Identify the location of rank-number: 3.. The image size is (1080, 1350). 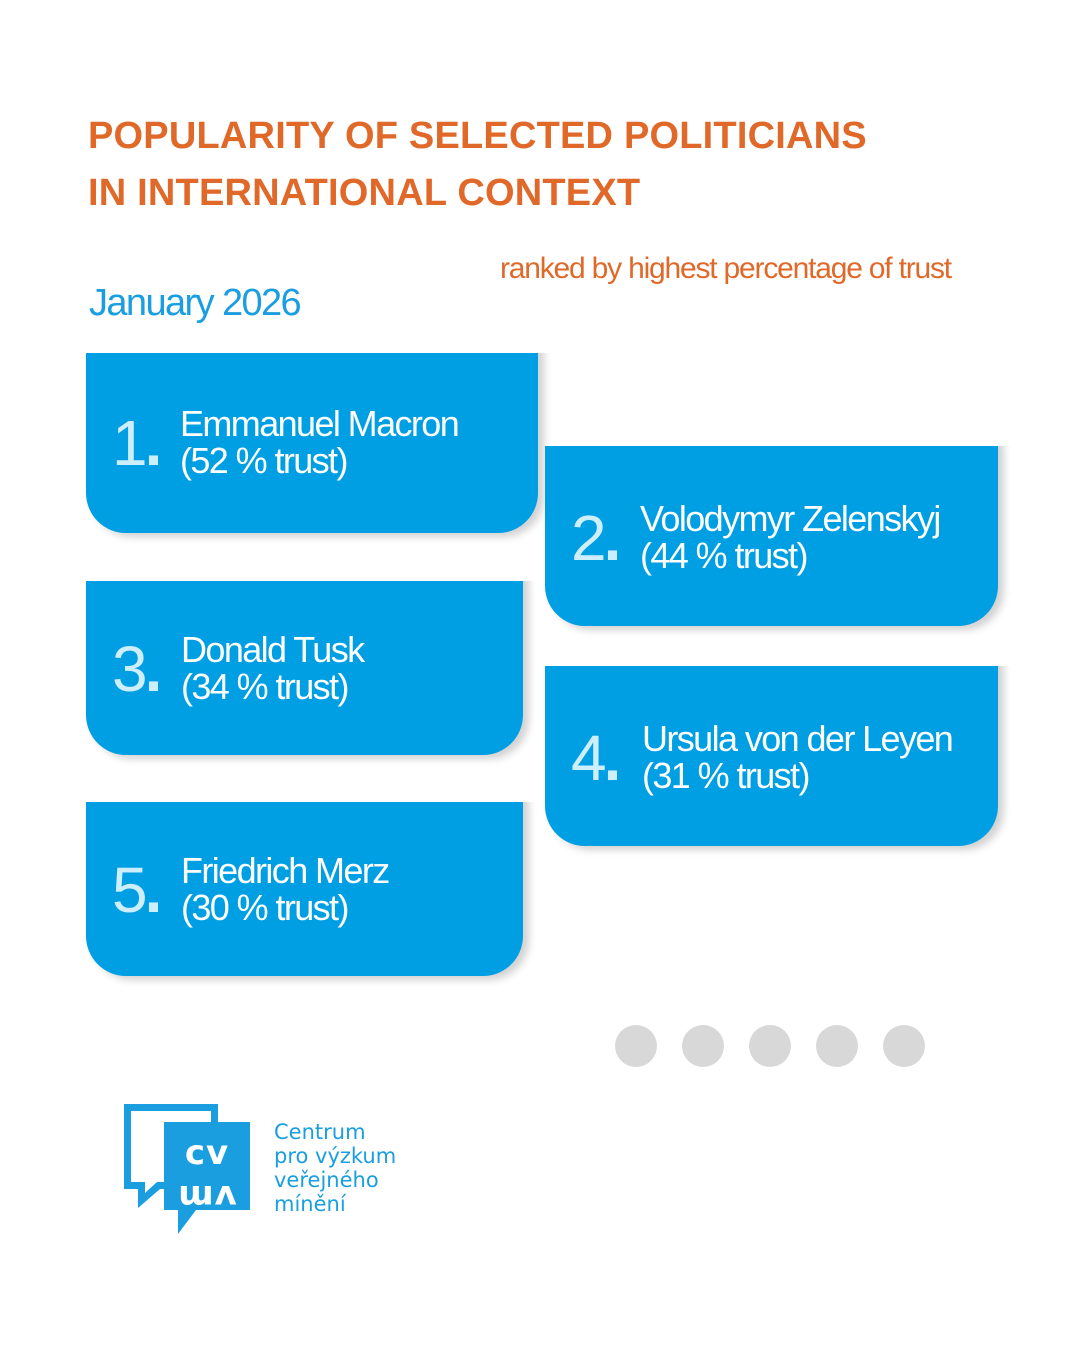
(137, 669).